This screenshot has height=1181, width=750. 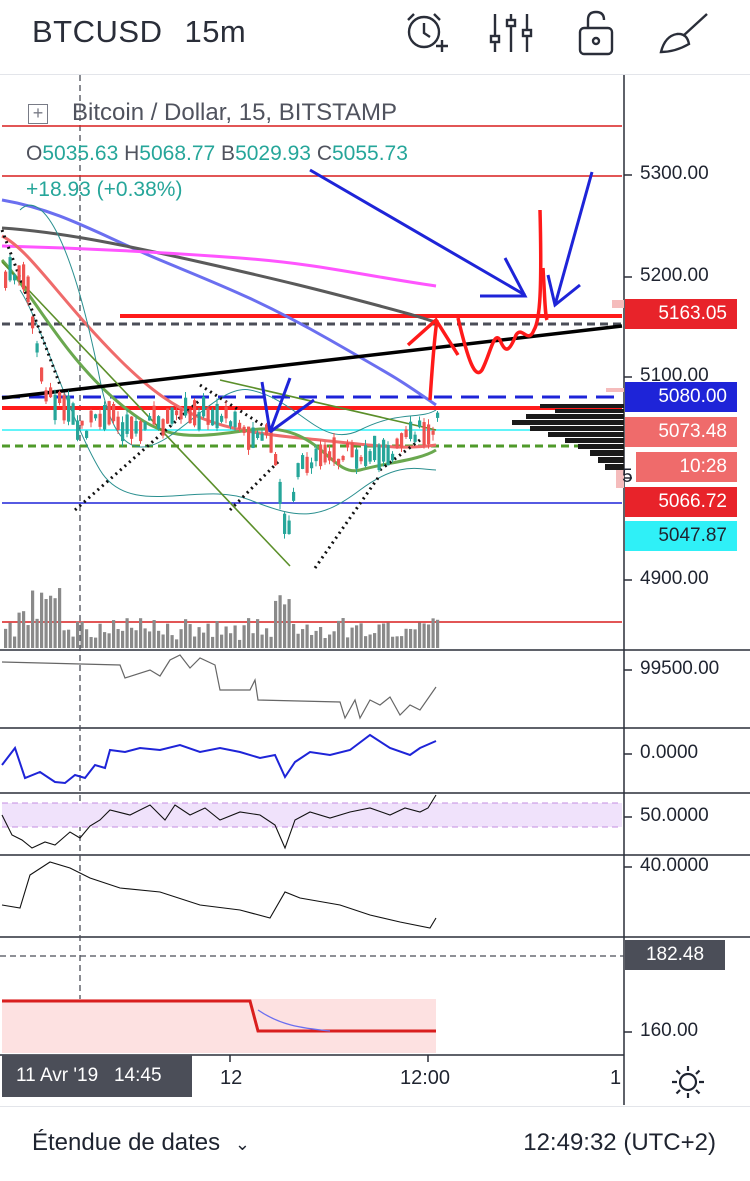 What do you see at coordinates (80, 153) in the screenshot?
I see `open-value: 5035.63` at bounding box center [80, 153].